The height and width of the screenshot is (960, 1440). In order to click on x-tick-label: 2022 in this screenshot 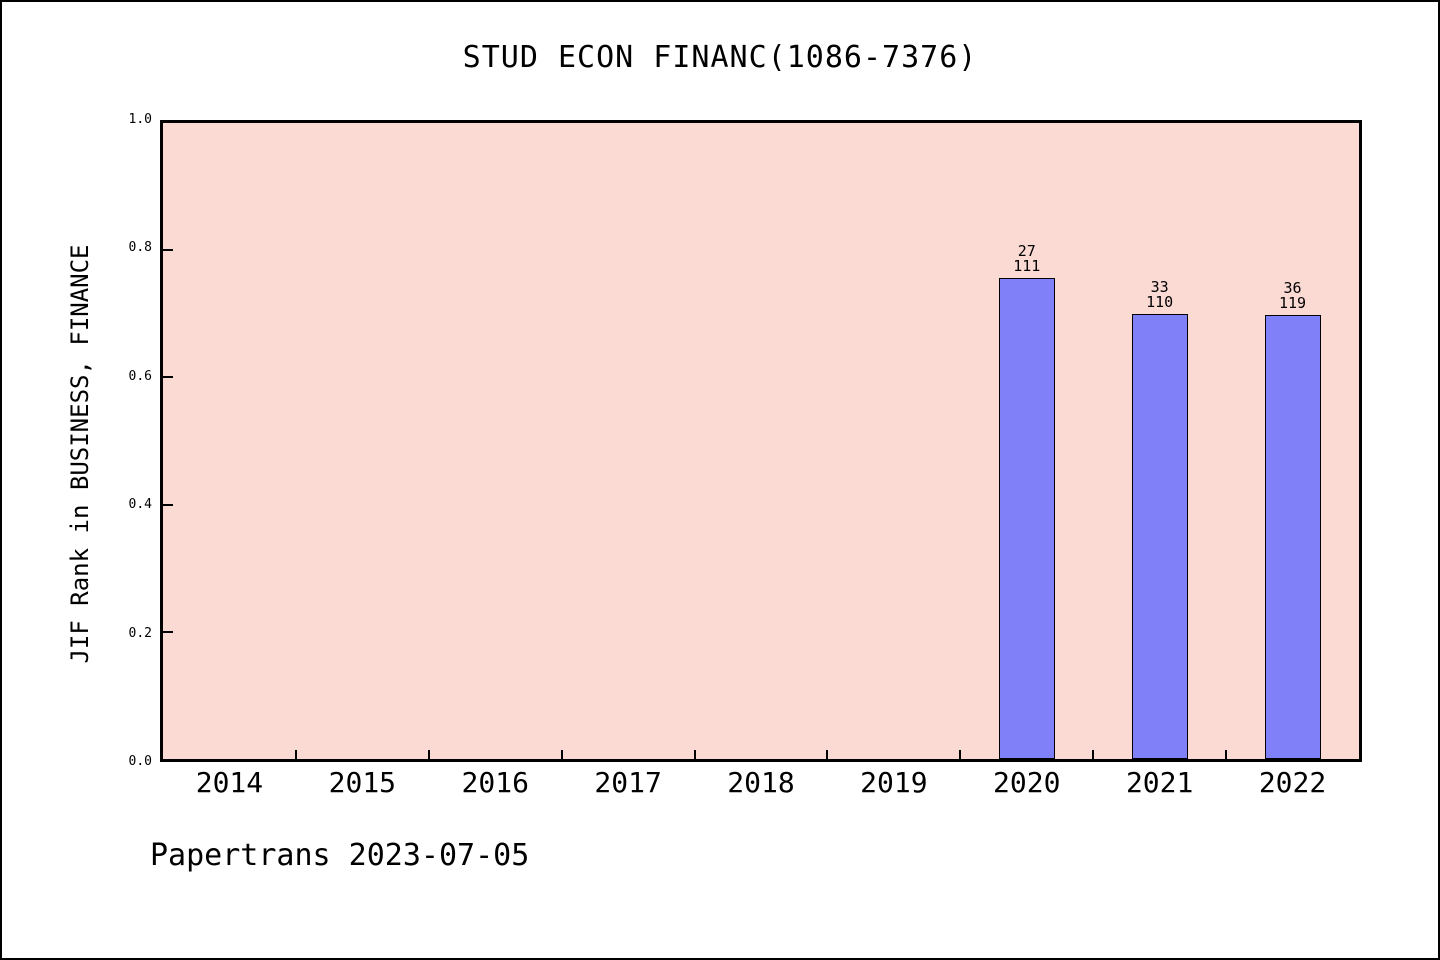, I will do `click(1292, 782)`.